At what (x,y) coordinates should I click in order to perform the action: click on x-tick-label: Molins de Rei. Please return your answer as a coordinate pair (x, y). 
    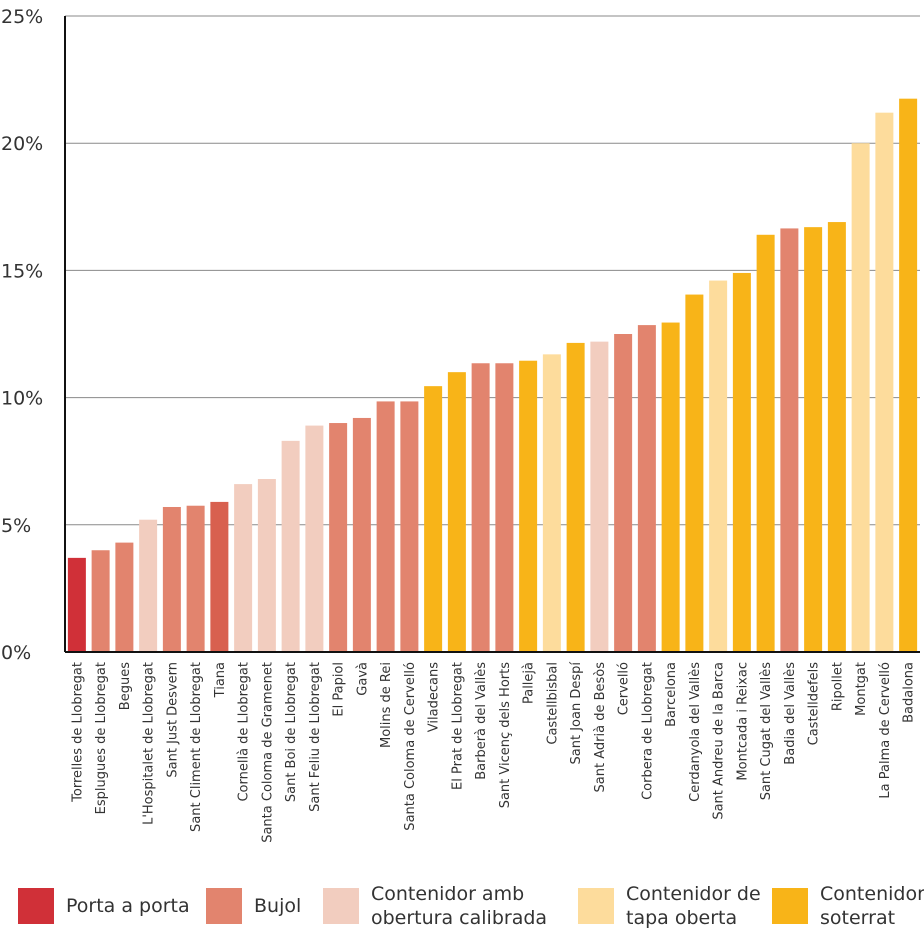
    Looking at the image, I should click on (386, 705).